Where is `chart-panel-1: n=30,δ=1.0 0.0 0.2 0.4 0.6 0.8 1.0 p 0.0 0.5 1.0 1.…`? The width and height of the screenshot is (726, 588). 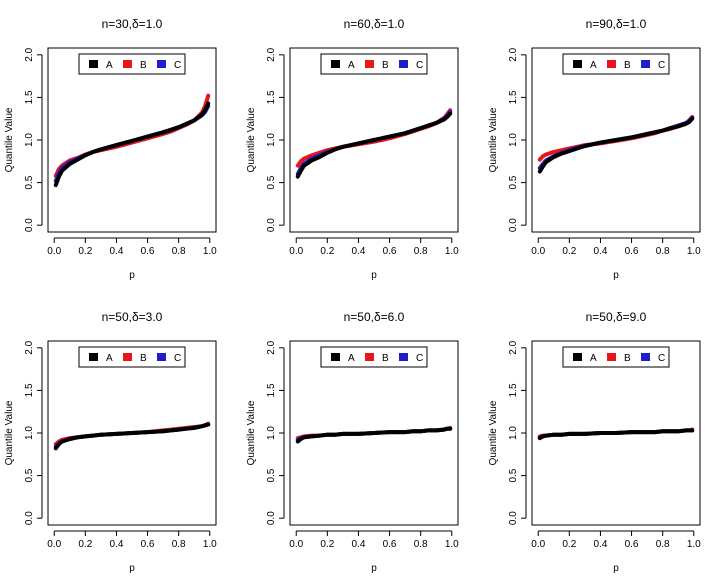
chart-panel-1: n=30,δ=1.0 0.0 0.2 0.4 0.6 0.8 1.0 p 0.0 0.5 1.0 1.… is located at coordinates (110, 149).